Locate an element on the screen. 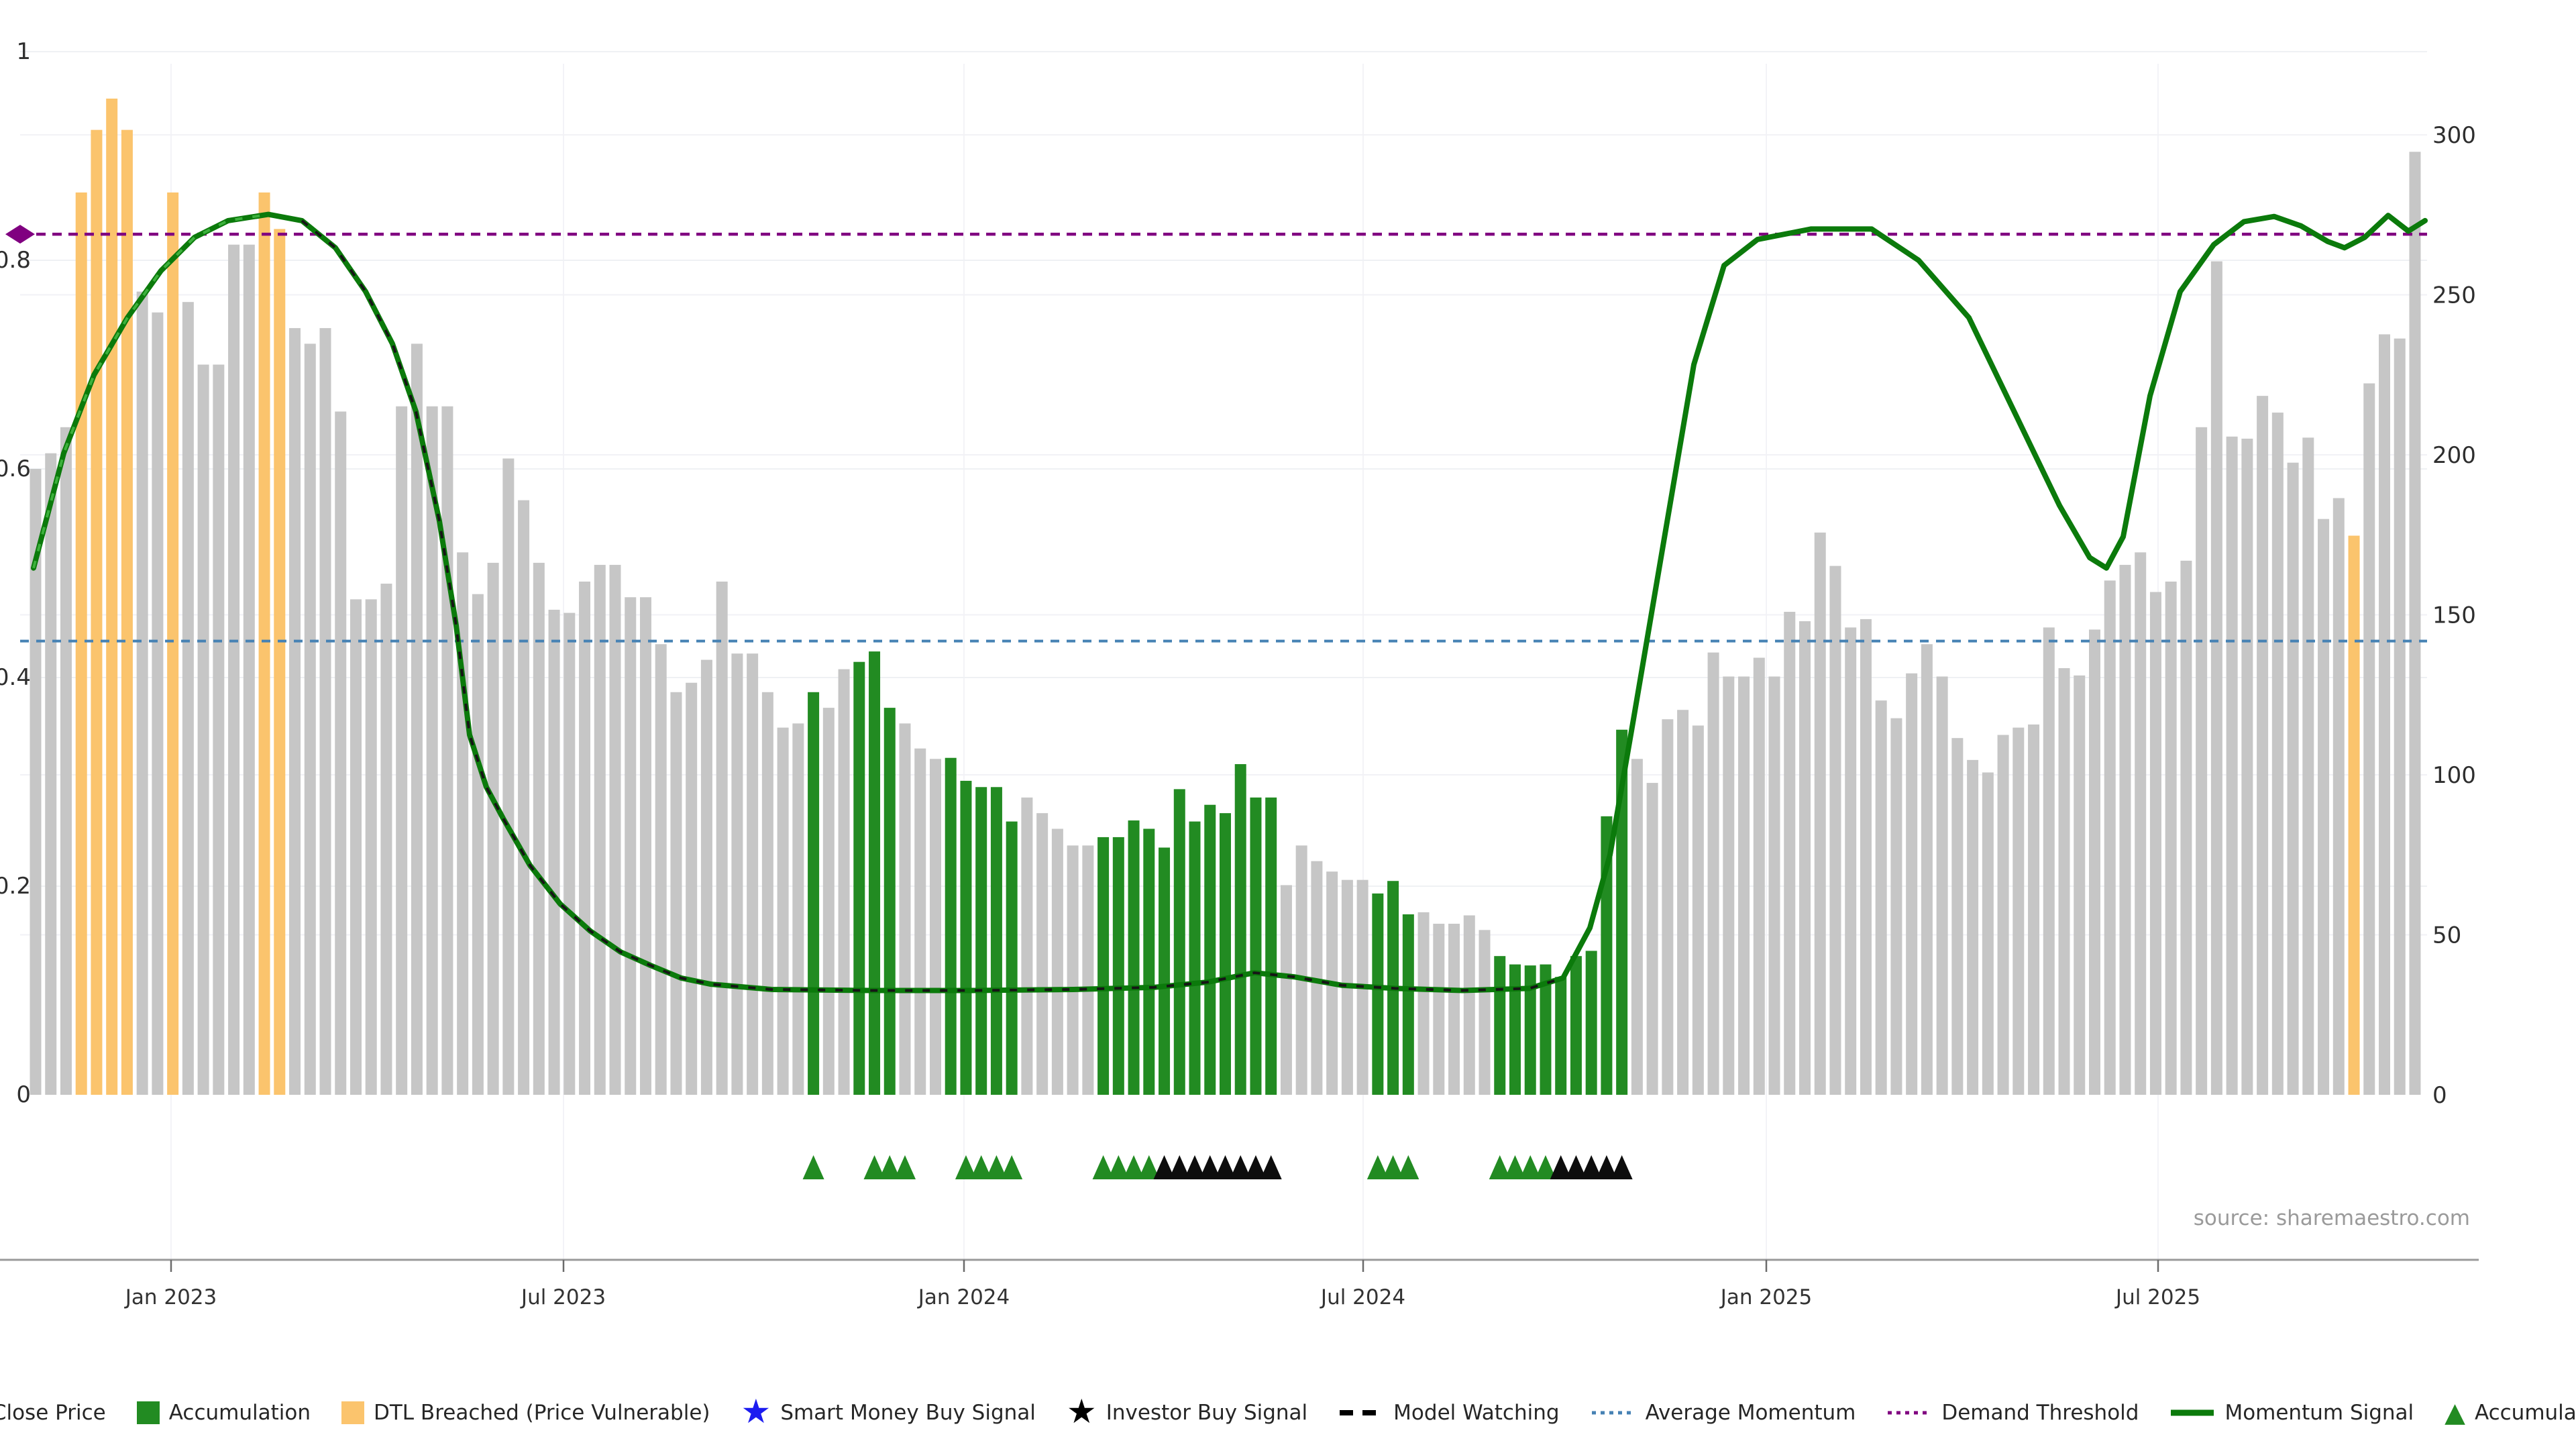 This screenshot has height=1449, width=2576. legend-item: Average Momentum is located at coordinates (1723, 1413).